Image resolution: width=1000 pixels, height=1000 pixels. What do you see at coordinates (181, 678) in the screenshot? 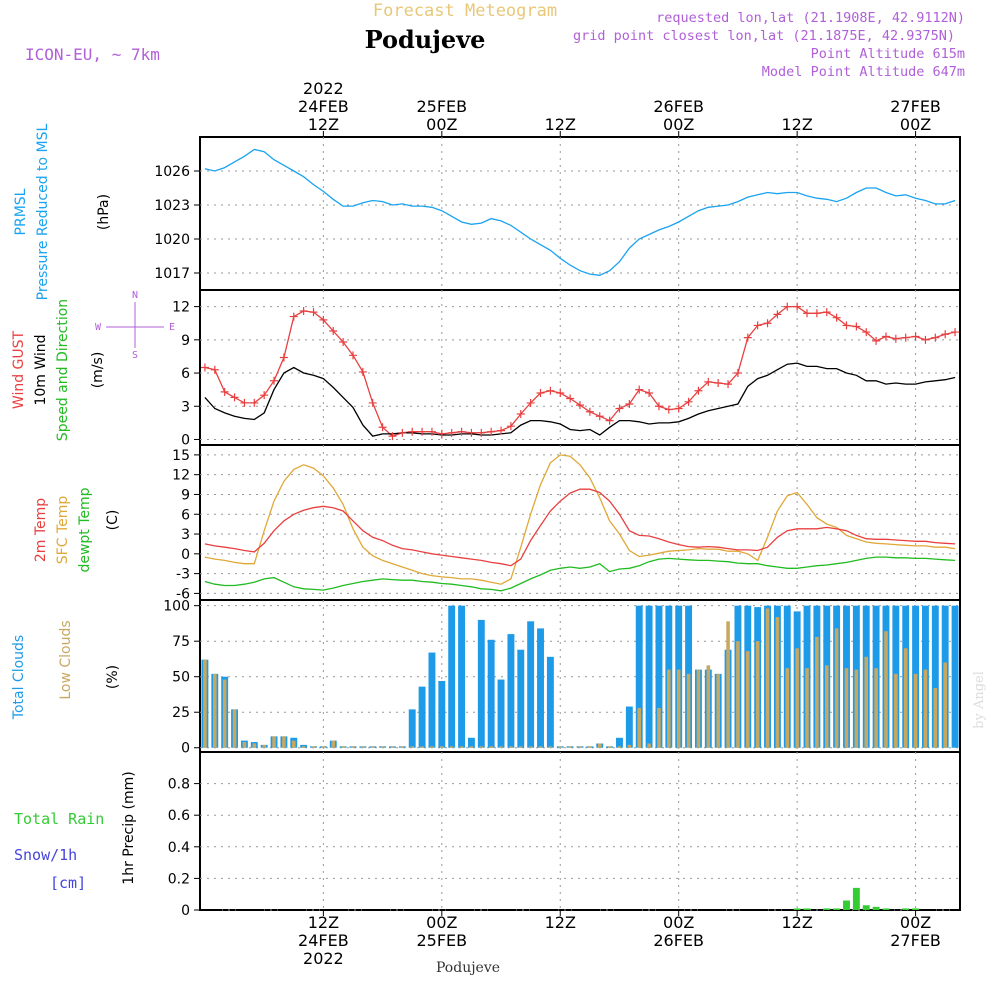
I see `clouds-ytick-label: 50` at bounding box center [181, 678].